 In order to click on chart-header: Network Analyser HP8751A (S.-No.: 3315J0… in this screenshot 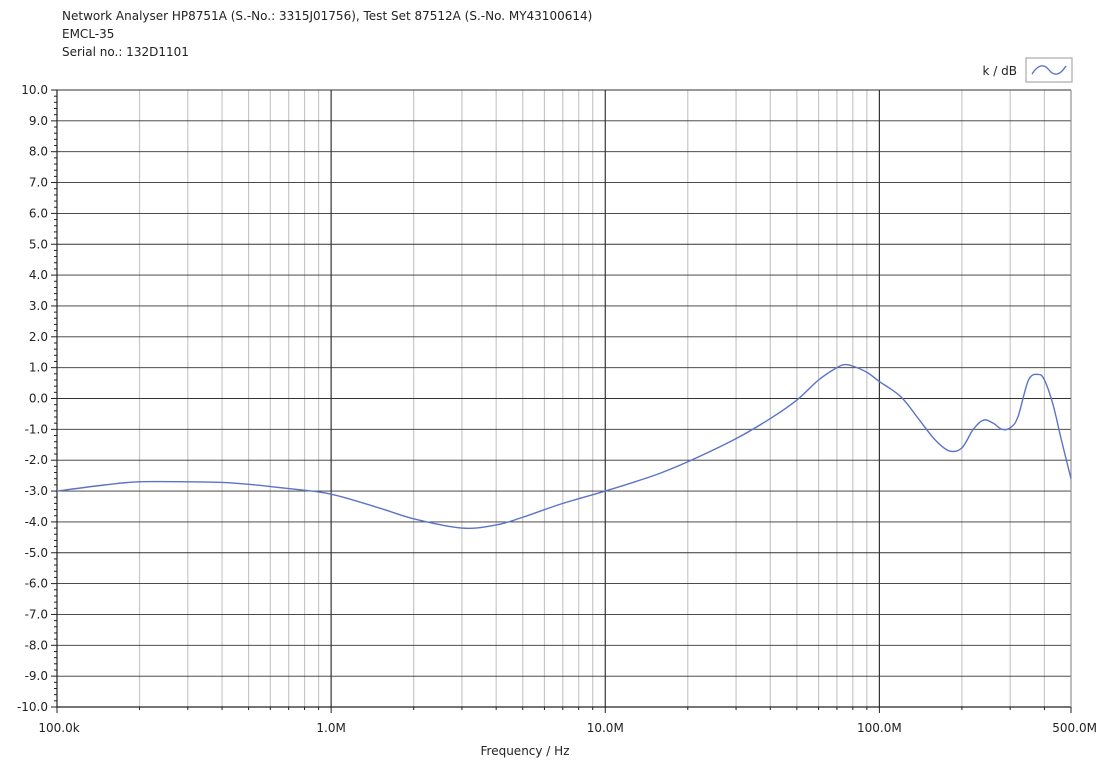, I will do `click(327, 34)`.